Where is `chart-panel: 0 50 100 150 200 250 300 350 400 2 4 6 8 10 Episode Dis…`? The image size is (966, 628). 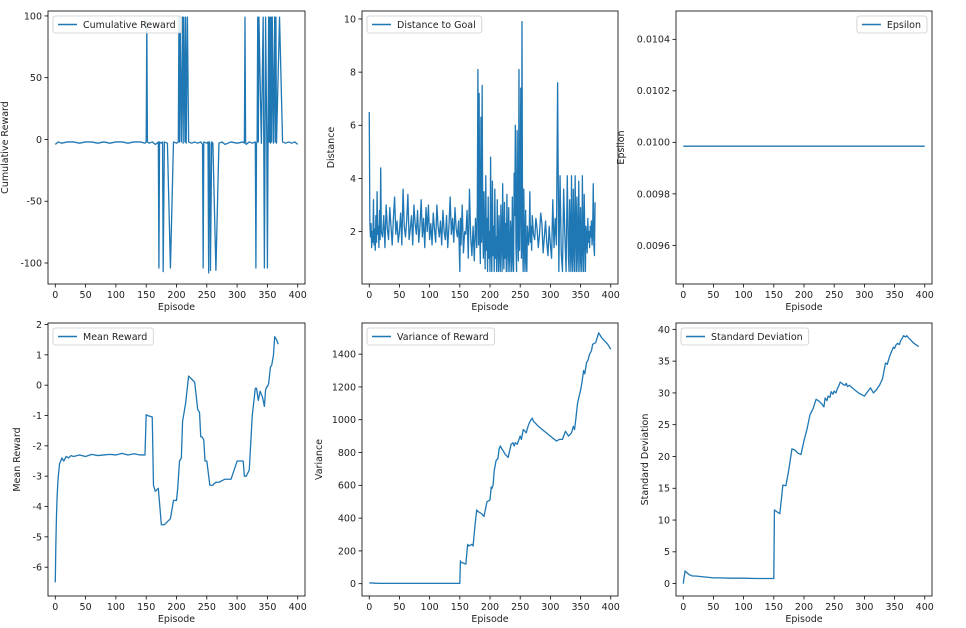 chart-panel: 0 50 100 150 200 250 300 350 400 2 4 6 8 10 Episode Dis… is located at coordinates (473, 161).